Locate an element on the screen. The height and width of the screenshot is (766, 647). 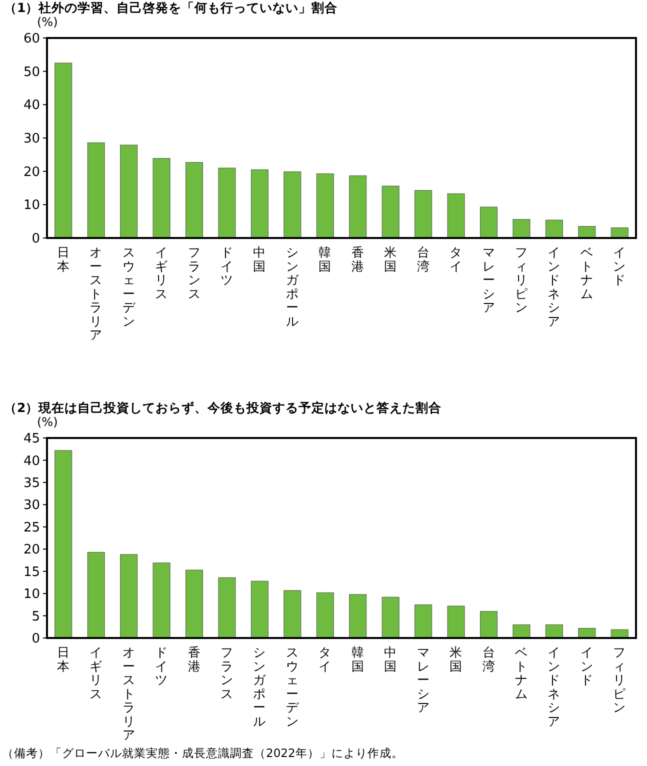
y-tick-label: 5 is located at coordinates (36, 616).